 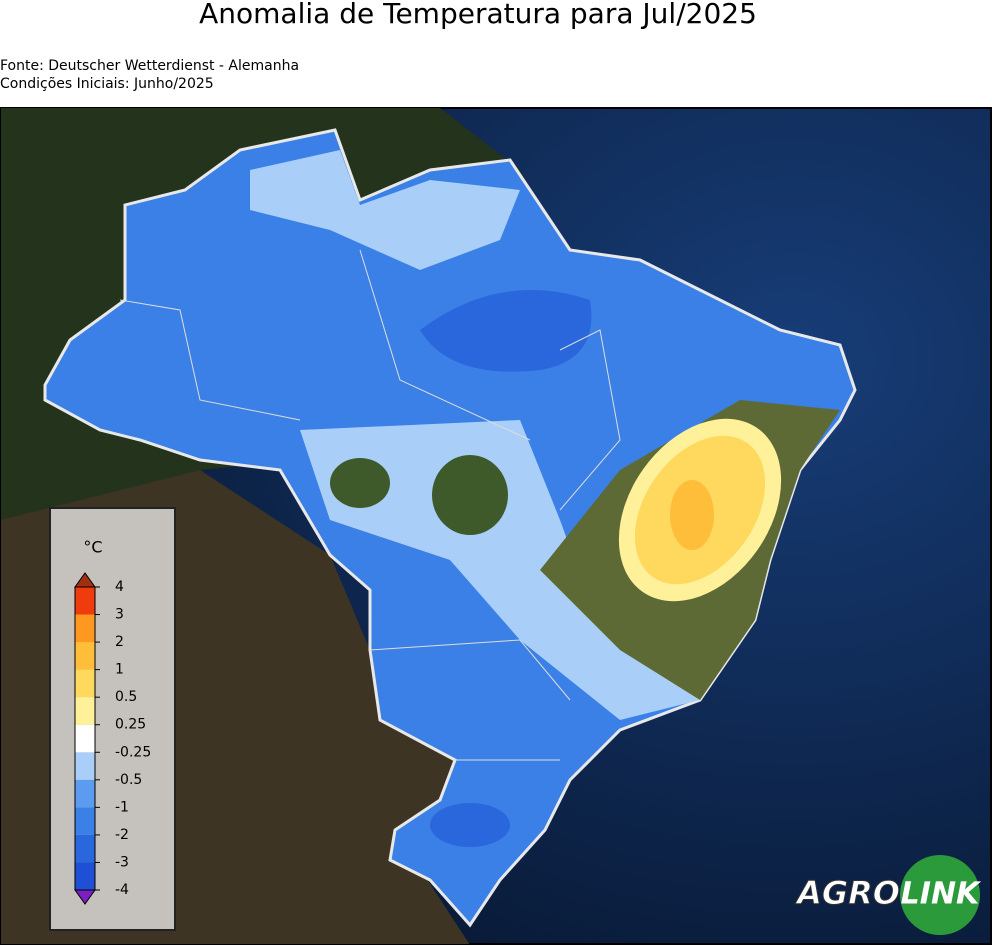 What do you see at coordinates (122, 807) in the screenshot?
I see `colorbar-tick-label: -1` at bounding box center [122, 807].